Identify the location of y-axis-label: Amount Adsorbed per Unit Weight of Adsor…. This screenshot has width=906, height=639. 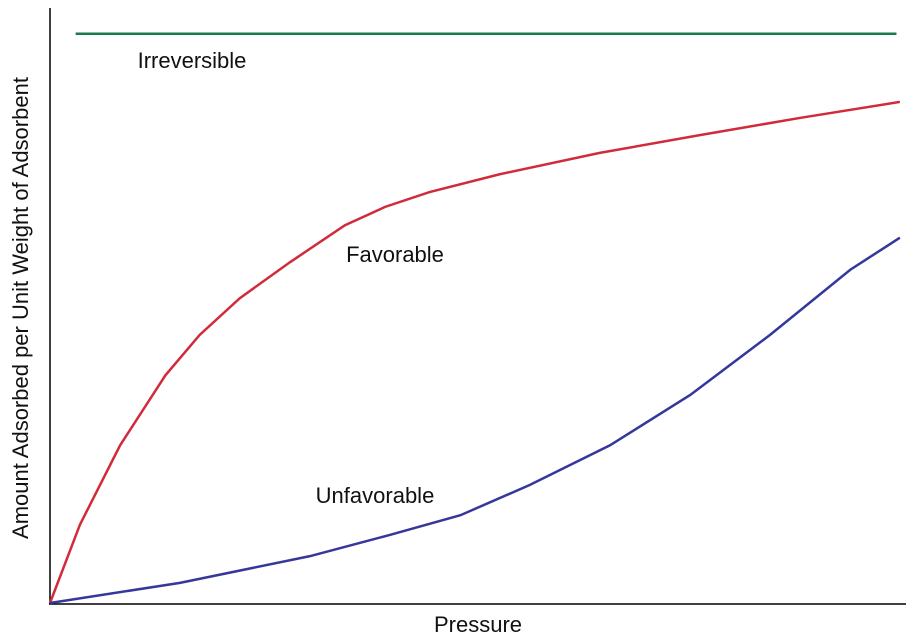
(20, 308).